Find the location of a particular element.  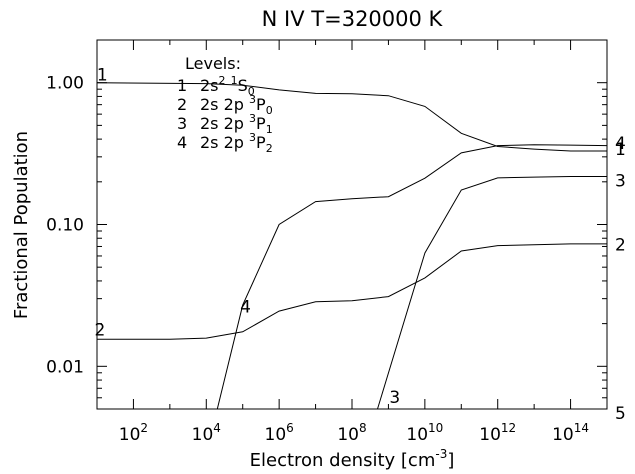

curve-label: 2 is located at coordinates (99, 330).